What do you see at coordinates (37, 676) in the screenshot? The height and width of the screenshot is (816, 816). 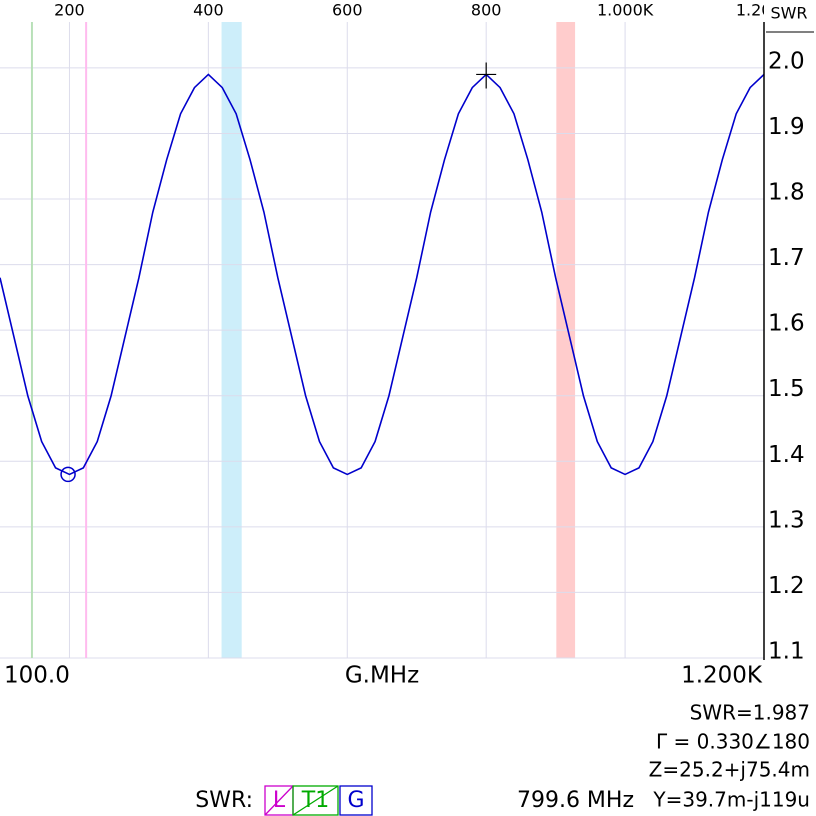 I see `x-start-label: 100.0` at bounding box center [37, 676].